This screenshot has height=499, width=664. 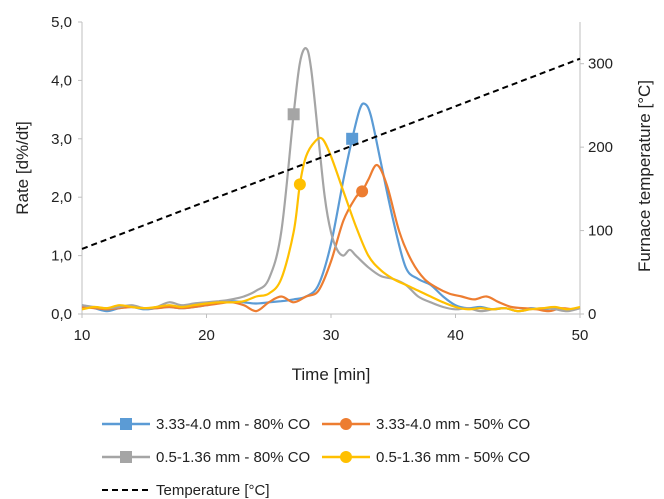 What do you see at coordinates (455, 335) in the screenshot?
I see `x-tick-label: 40` at bounding box center [455, 335].